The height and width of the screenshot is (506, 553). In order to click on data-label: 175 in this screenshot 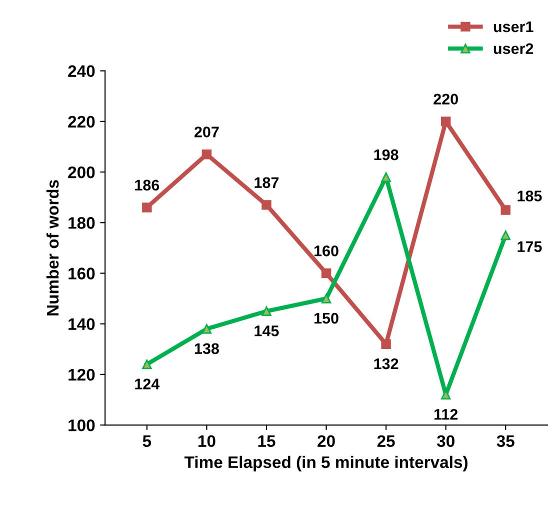, I will do `click(530, 246)`.